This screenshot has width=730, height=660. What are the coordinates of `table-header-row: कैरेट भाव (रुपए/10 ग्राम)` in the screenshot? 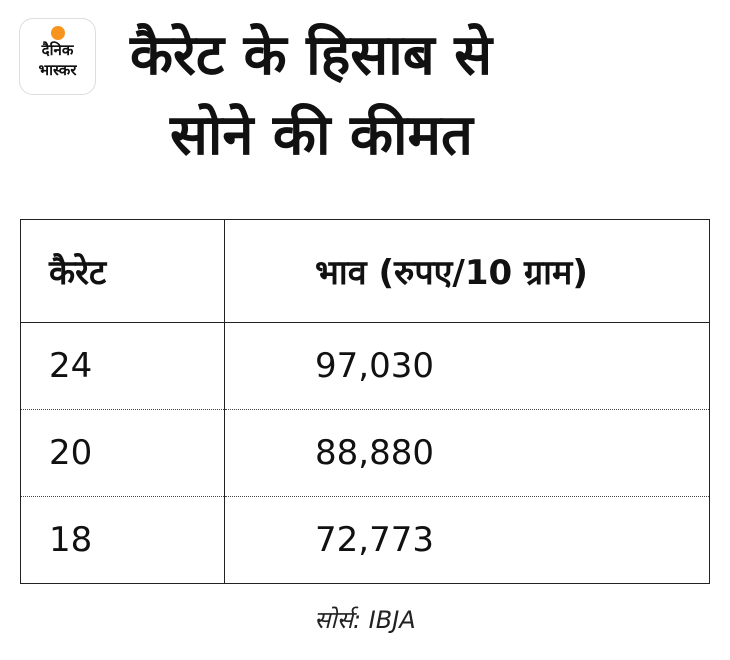 It's located at (365, 271).